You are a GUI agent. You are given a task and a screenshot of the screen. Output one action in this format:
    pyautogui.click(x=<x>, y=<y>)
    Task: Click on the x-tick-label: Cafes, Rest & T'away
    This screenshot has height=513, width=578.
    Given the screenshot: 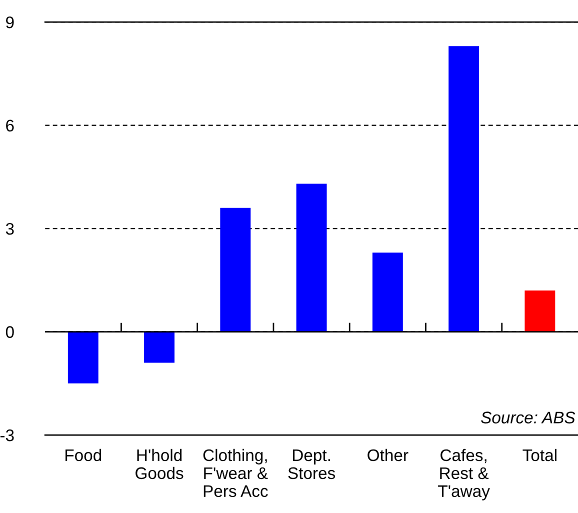 What is the action you would take?
    pyautogui.click(x=464, y=474)
    